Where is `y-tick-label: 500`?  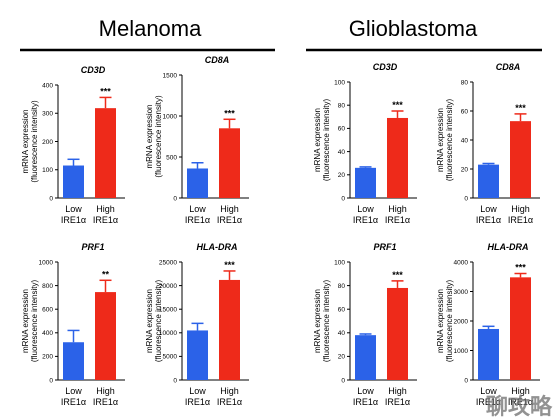
y-tick-label: 500 is located at coordinates (171, 157).